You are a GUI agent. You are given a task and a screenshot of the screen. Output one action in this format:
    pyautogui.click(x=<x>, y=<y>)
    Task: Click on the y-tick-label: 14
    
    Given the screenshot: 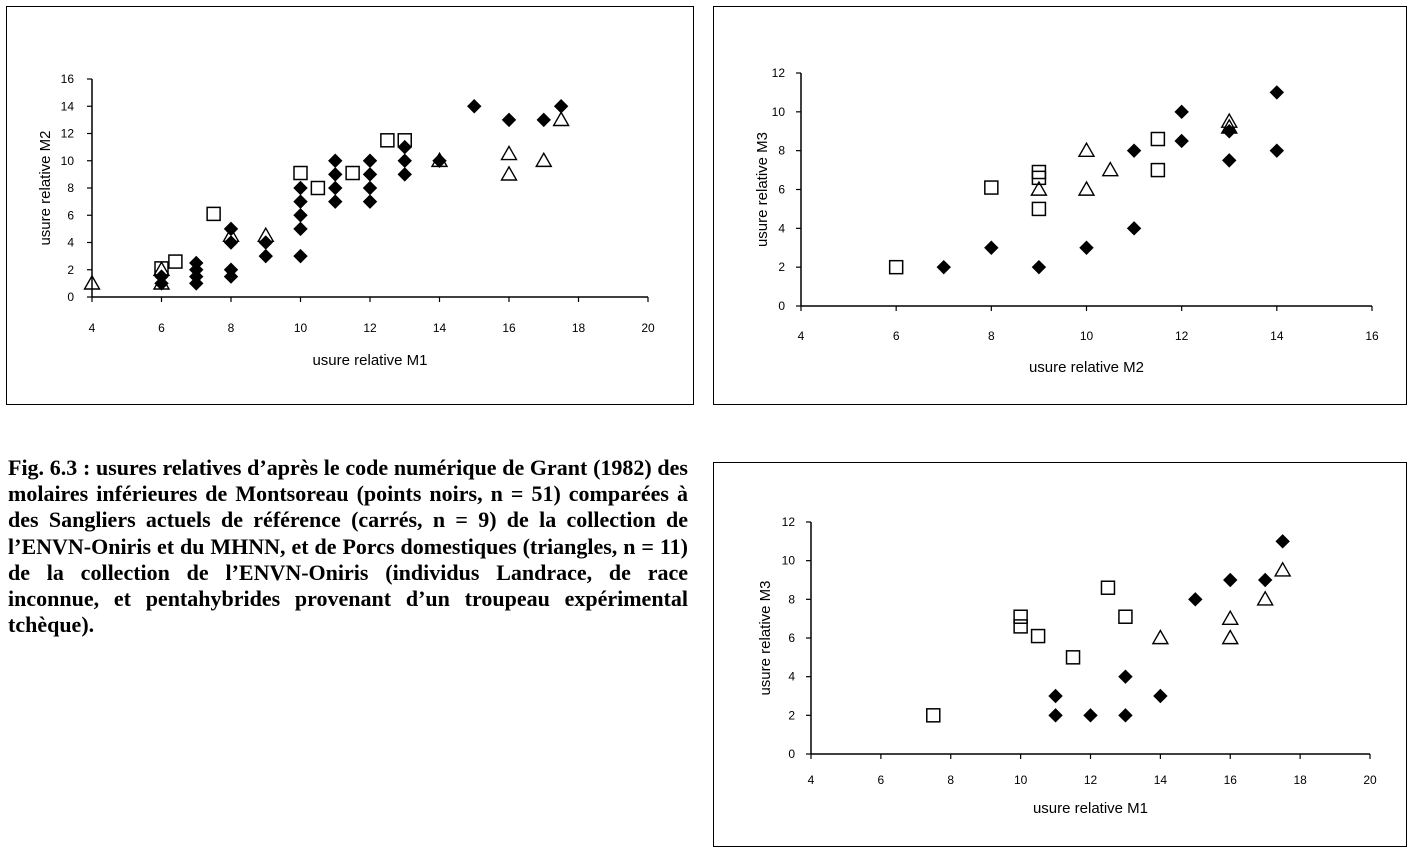 What is the action you would take?
    pyautogui.click(x=68, y=106)
    